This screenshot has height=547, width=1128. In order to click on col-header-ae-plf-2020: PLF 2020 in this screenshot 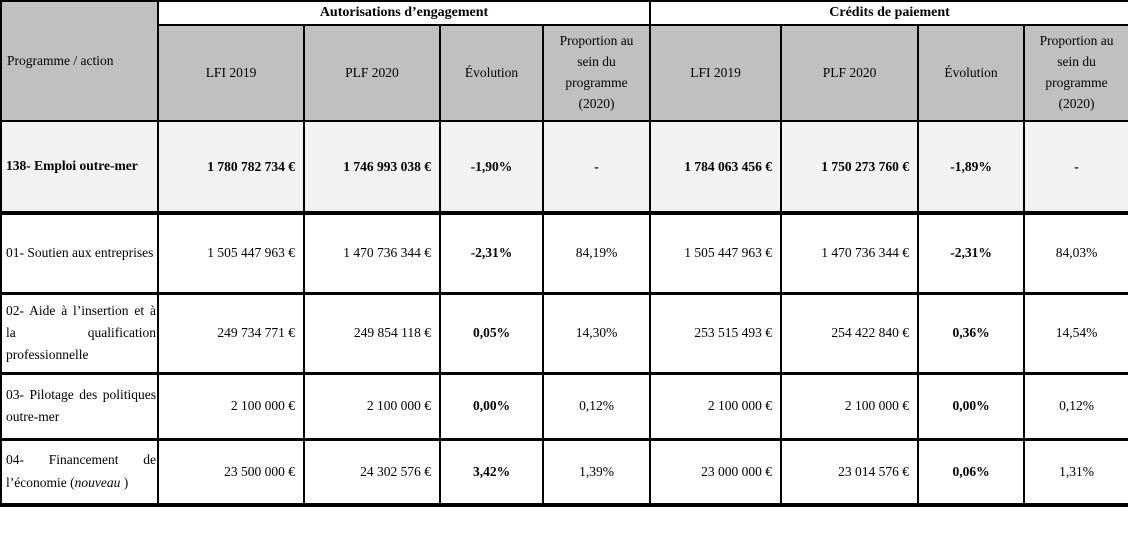, I will do `click(372, 73)`.